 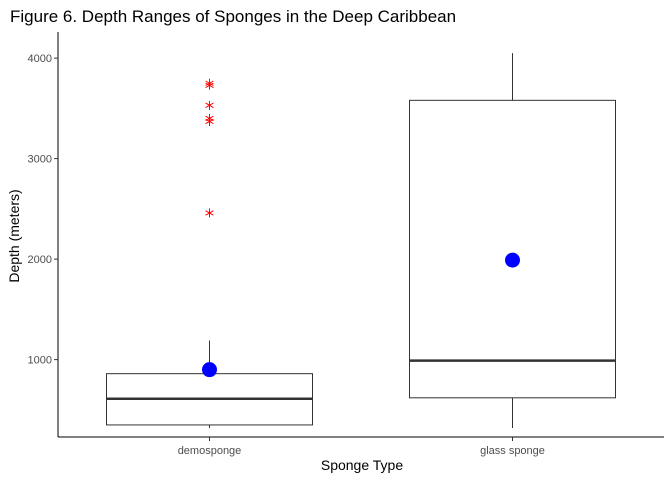 What do you see at coordinates (210, 451) in the screenshot?
I see `x-tick-label: demosponge` at bounding box center [210, 451].